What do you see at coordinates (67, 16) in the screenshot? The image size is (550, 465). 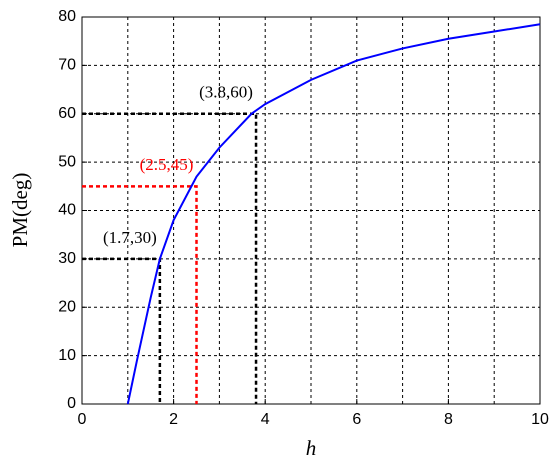 I see `y-tick-label: 80` at bounding box center [67, 16].